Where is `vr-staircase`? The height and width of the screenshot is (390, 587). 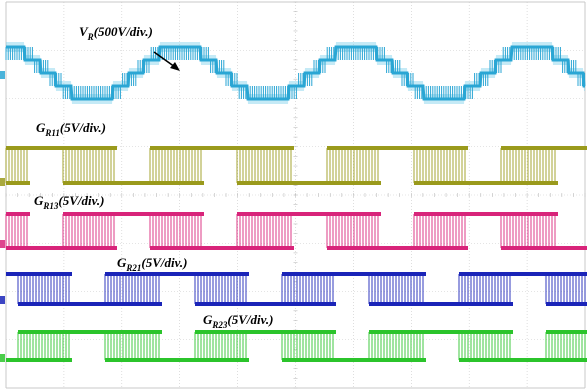
vr-staircase is located at coordinates (296, 73).